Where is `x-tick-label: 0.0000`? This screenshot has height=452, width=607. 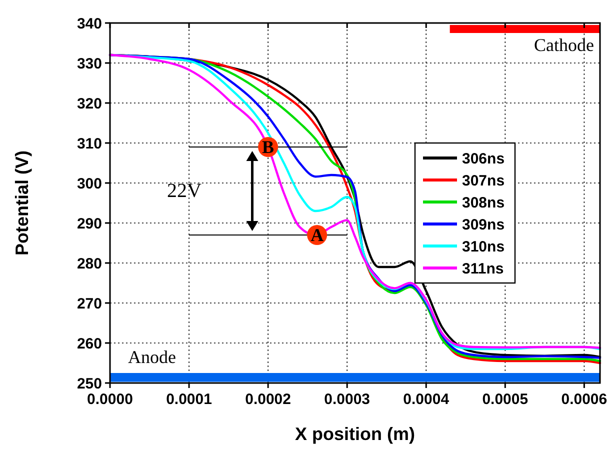
x-tick-label: 0.0000 is located at coordinates (110, 399).